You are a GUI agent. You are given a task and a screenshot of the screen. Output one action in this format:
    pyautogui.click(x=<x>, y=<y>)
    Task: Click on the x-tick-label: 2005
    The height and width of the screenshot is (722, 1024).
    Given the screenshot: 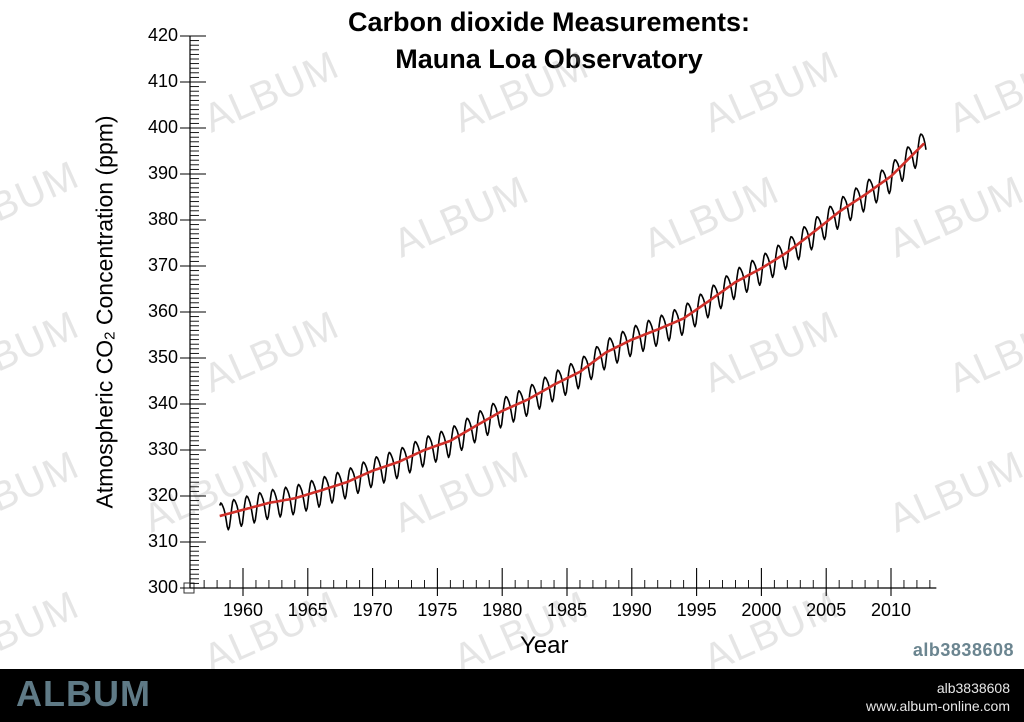 What is the action you would take?
    pyautogui.click(x=826, y=610)
    